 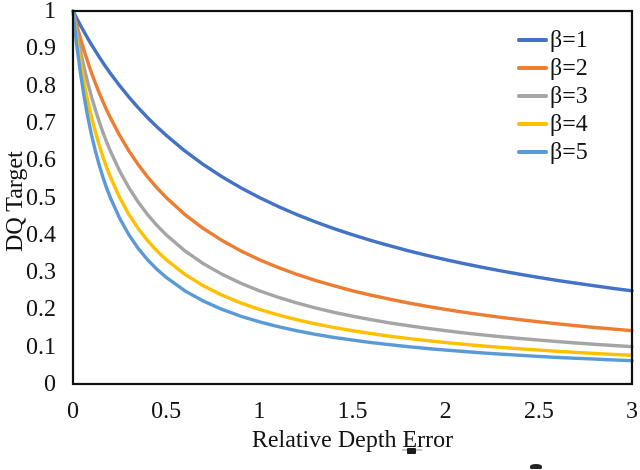 I want to click on legend-label: β=5, so click(x=569, y=152).